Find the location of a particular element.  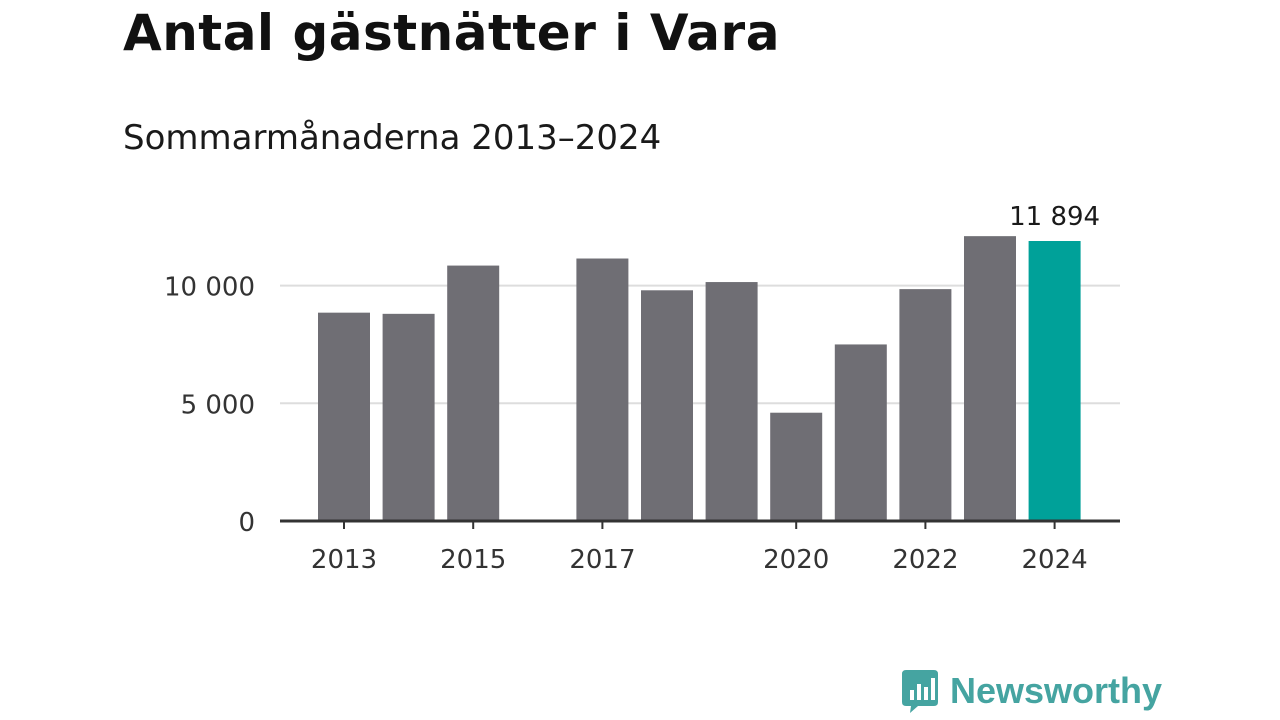

y-tick-label: 0 is located at coordinates (246, 523).